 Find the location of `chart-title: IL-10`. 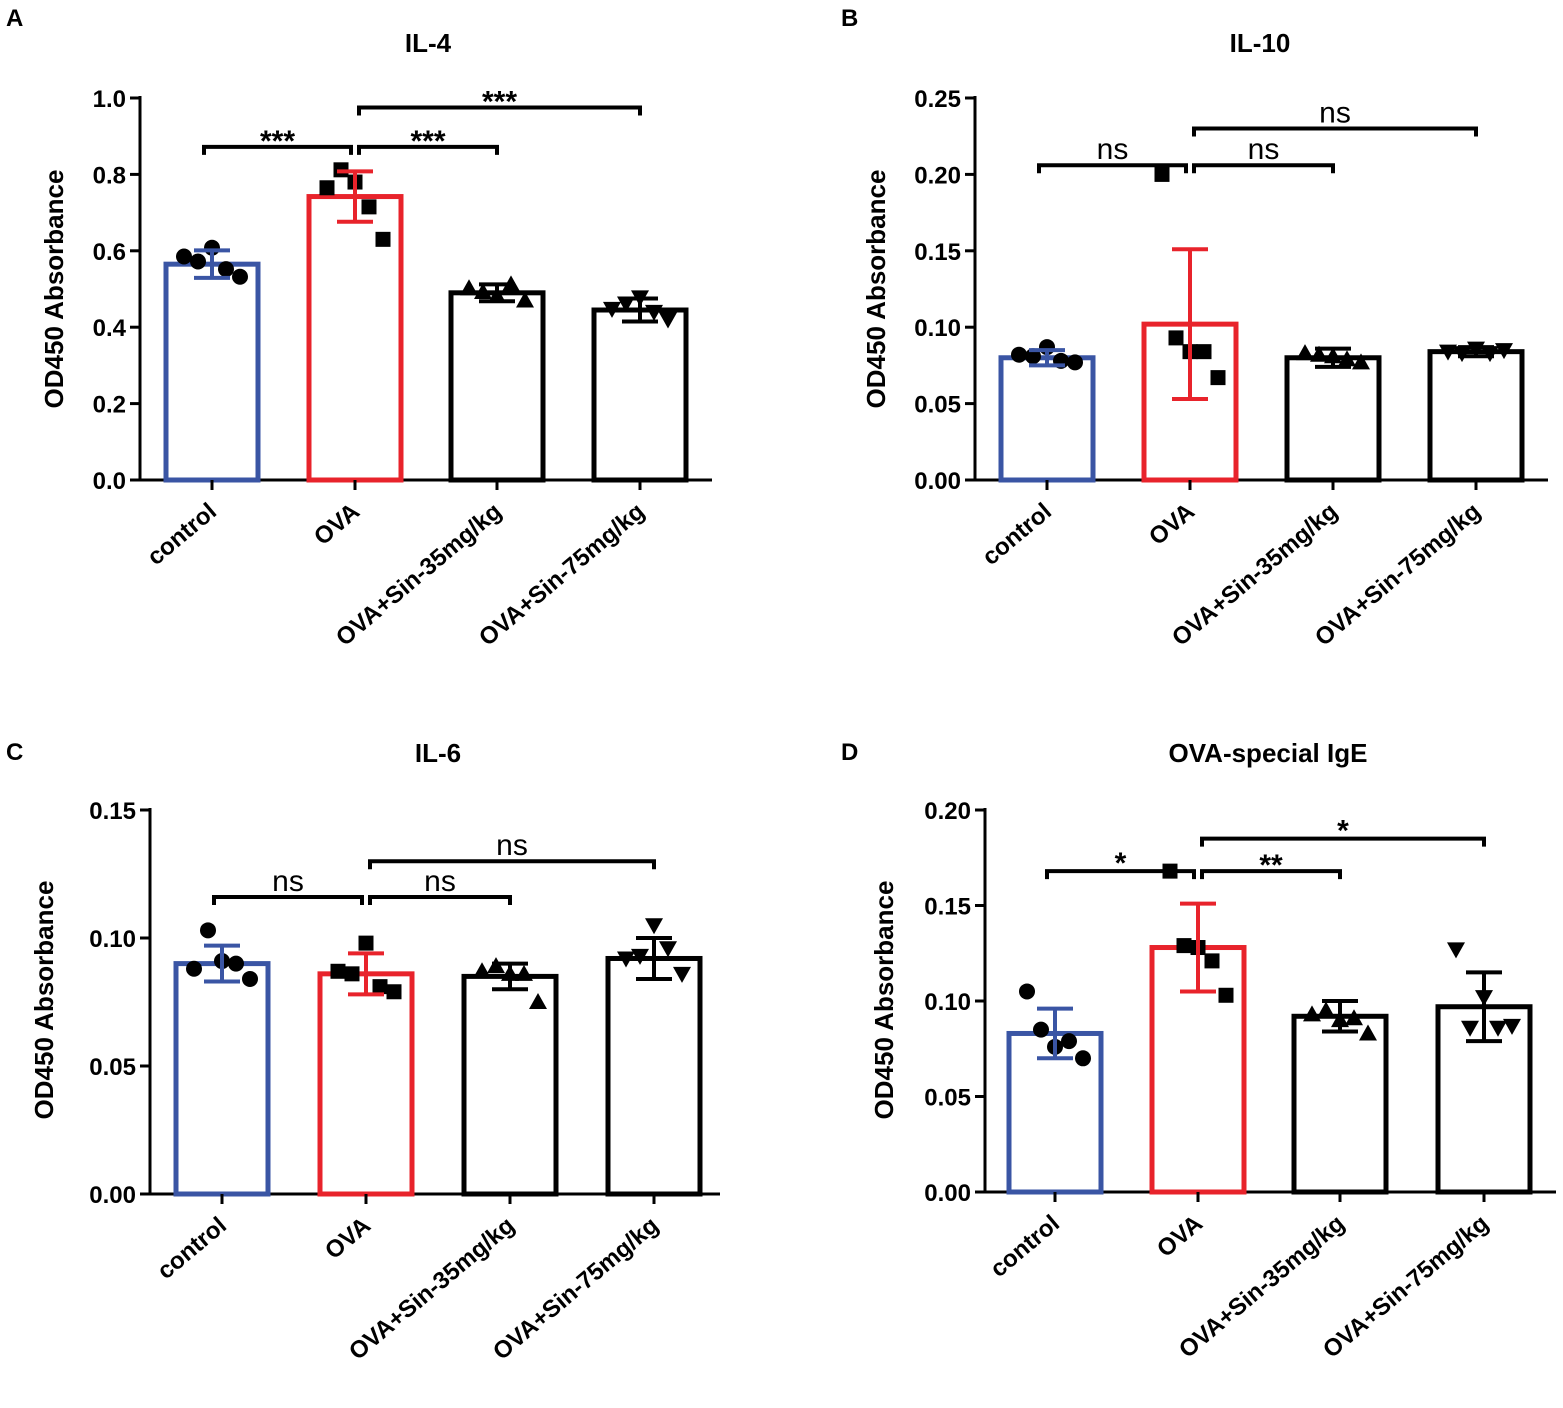

chart-title: IL-10 is located at coordinates (1260, 43).